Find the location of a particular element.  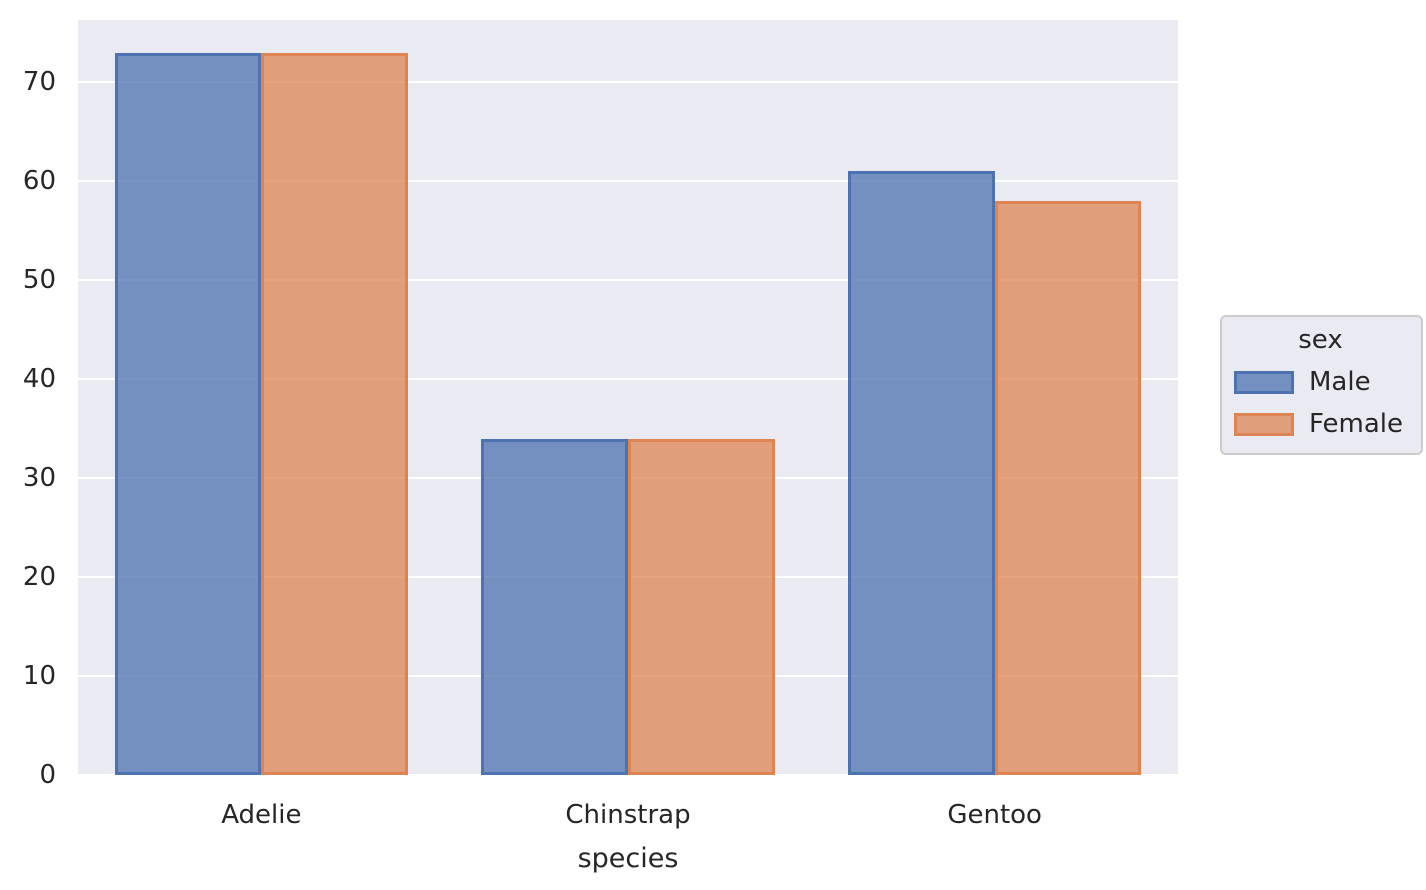

y-tick-label-70: 70 is located at coordinates (39, 82).